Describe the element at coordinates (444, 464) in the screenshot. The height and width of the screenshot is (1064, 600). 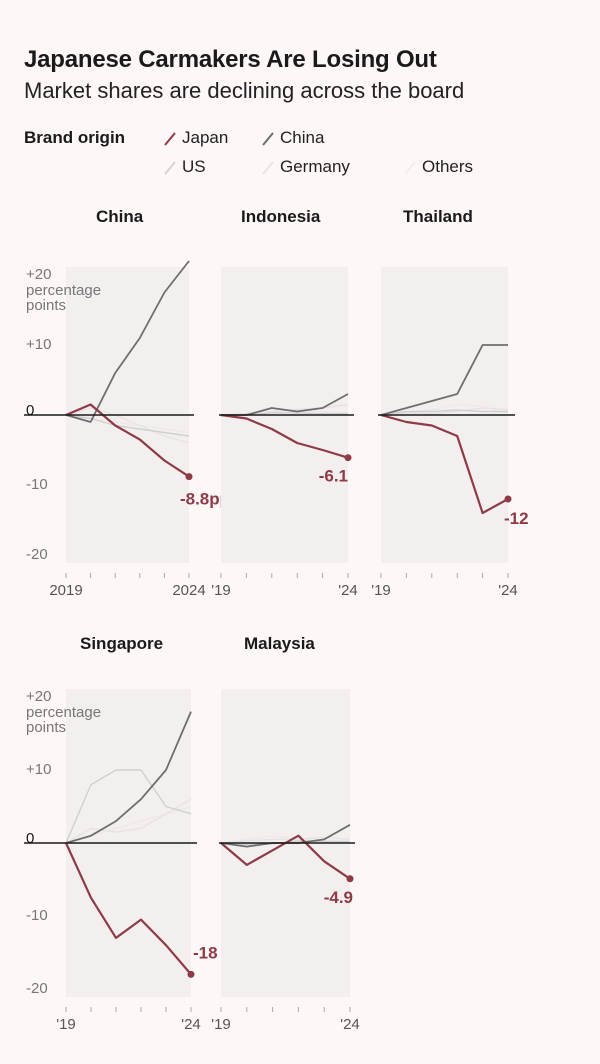
I see `series-line-japan-thailand` at that location.